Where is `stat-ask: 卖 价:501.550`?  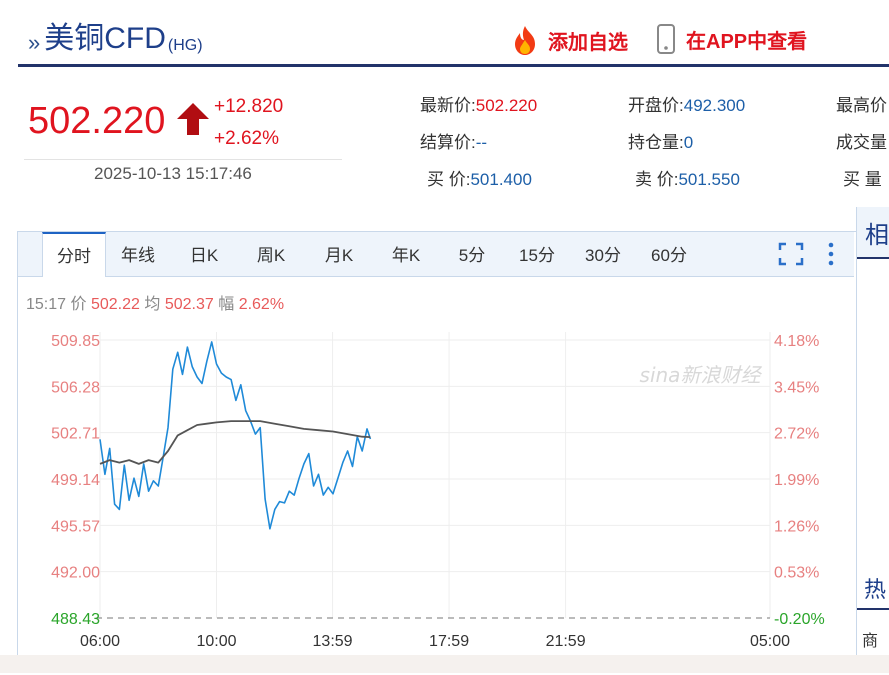 stat-ask: 卖 价:501.550 is located at coordinates (687, 179).